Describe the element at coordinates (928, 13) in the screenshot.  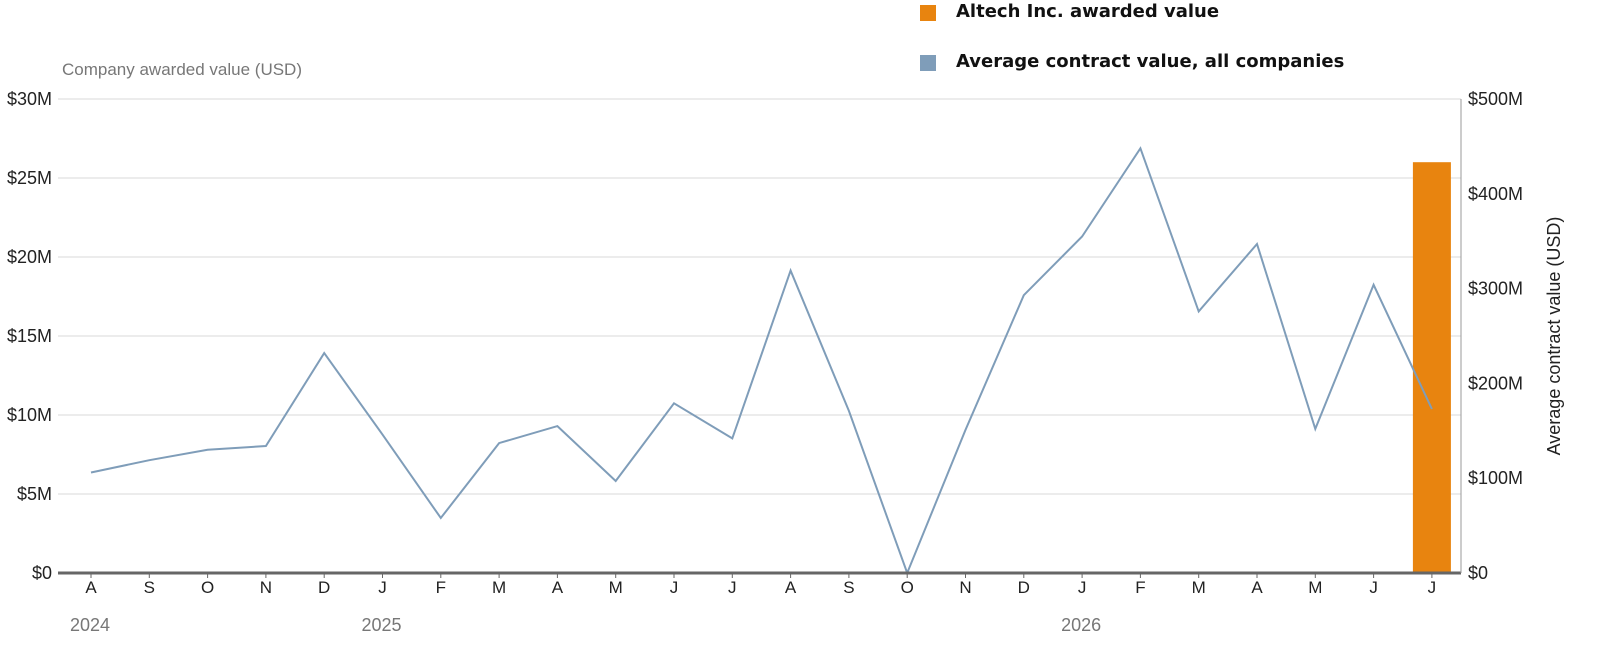
I see `legend-swatch-company` at that location.